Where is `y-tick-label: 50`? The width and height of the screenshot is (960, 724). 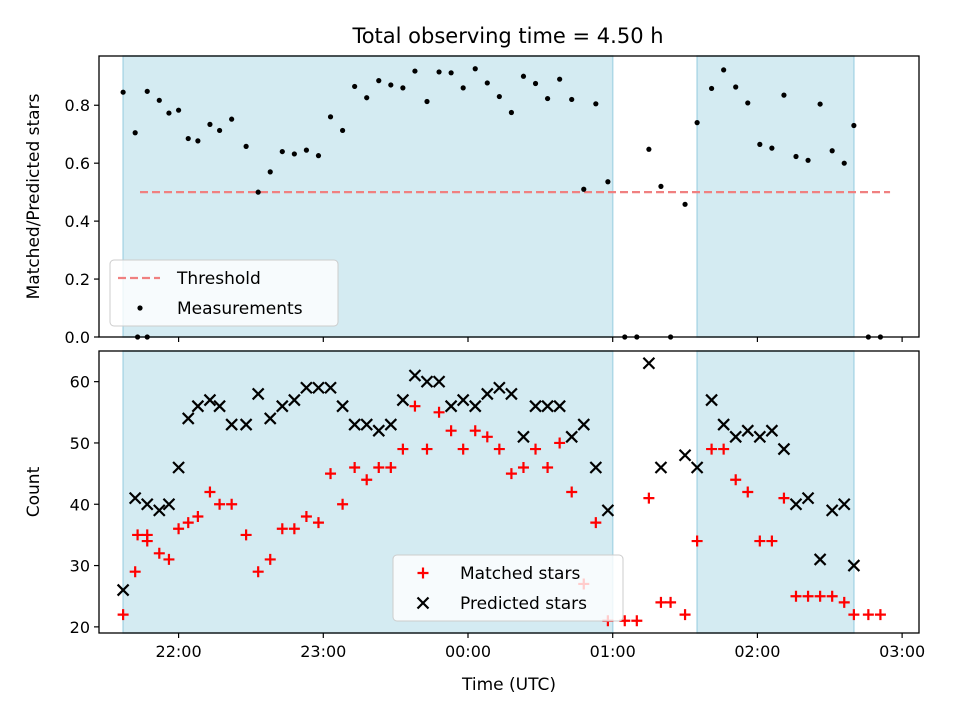
y-tick-label: 50 is located at coordinates (80, 443).